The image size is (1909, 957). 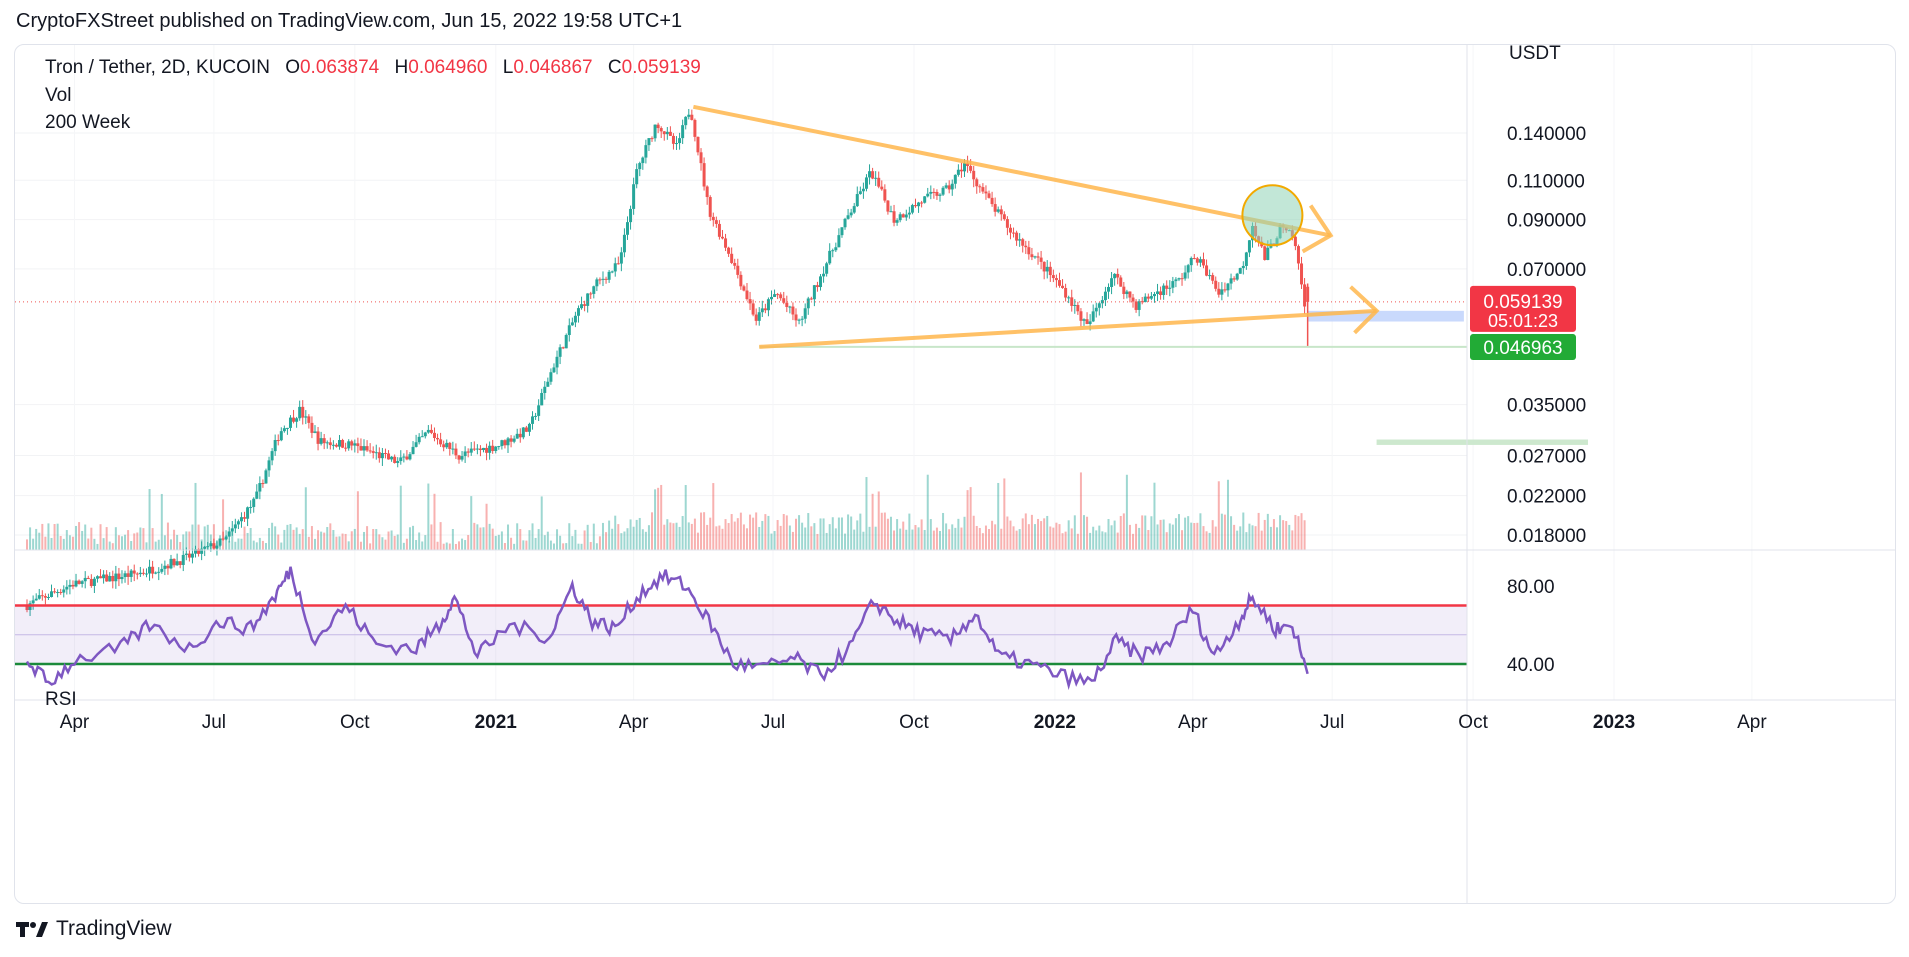 What do you see at coordinates (634, 722) in the screenshot?
I see `x-tick-label: Apr` at bounding box center [634, 722].